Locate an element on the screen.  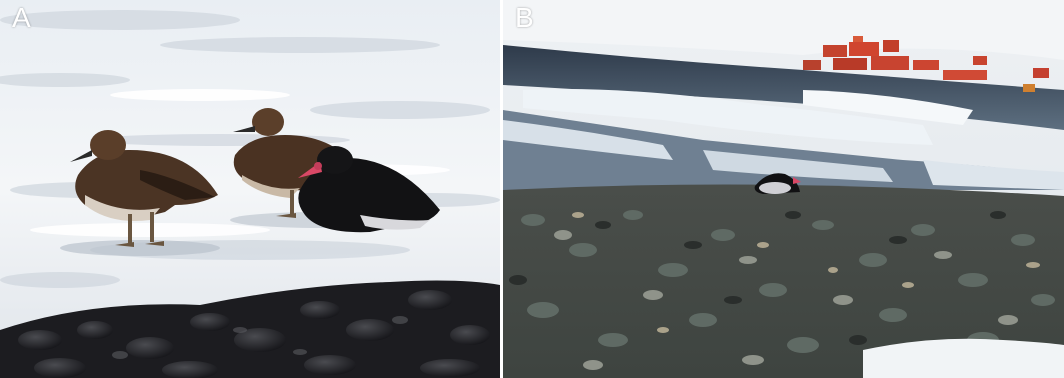
bird-on-beach is located at coordinates (777, 183).